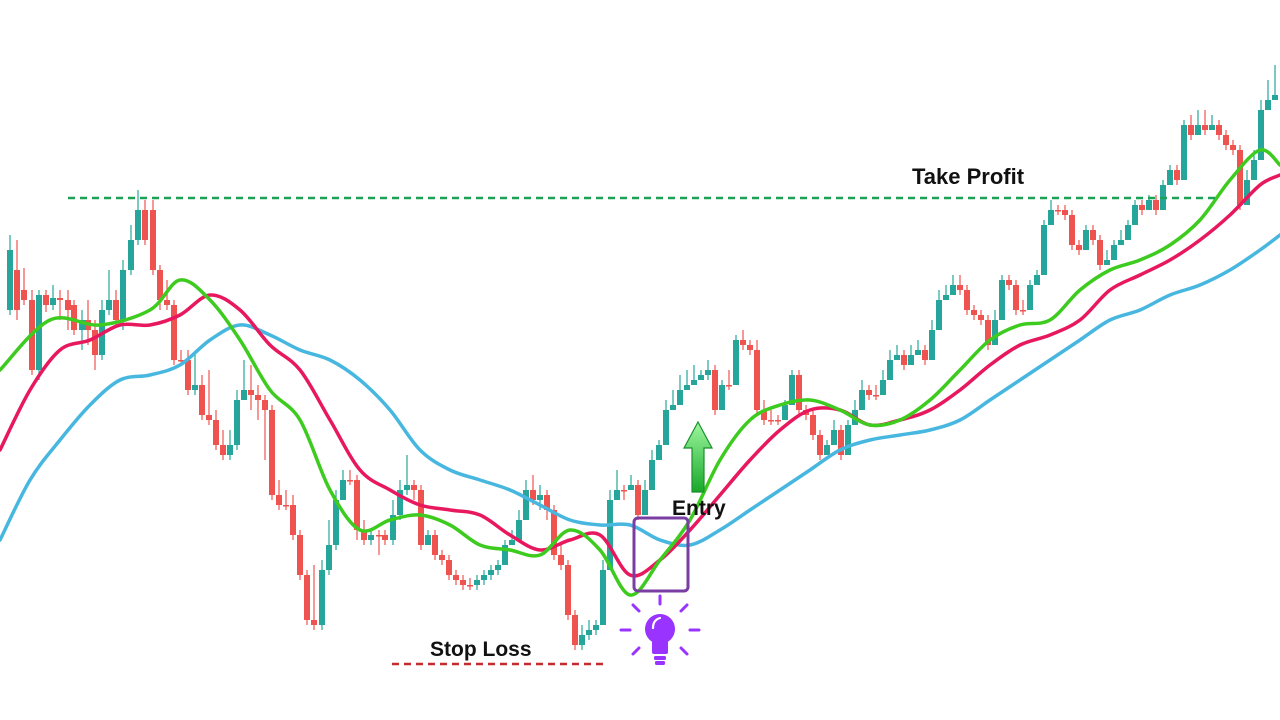  What do you see at coordinates (661, 554) in the screenshot?
I see `entry-box` at bounding box center [661, 554].